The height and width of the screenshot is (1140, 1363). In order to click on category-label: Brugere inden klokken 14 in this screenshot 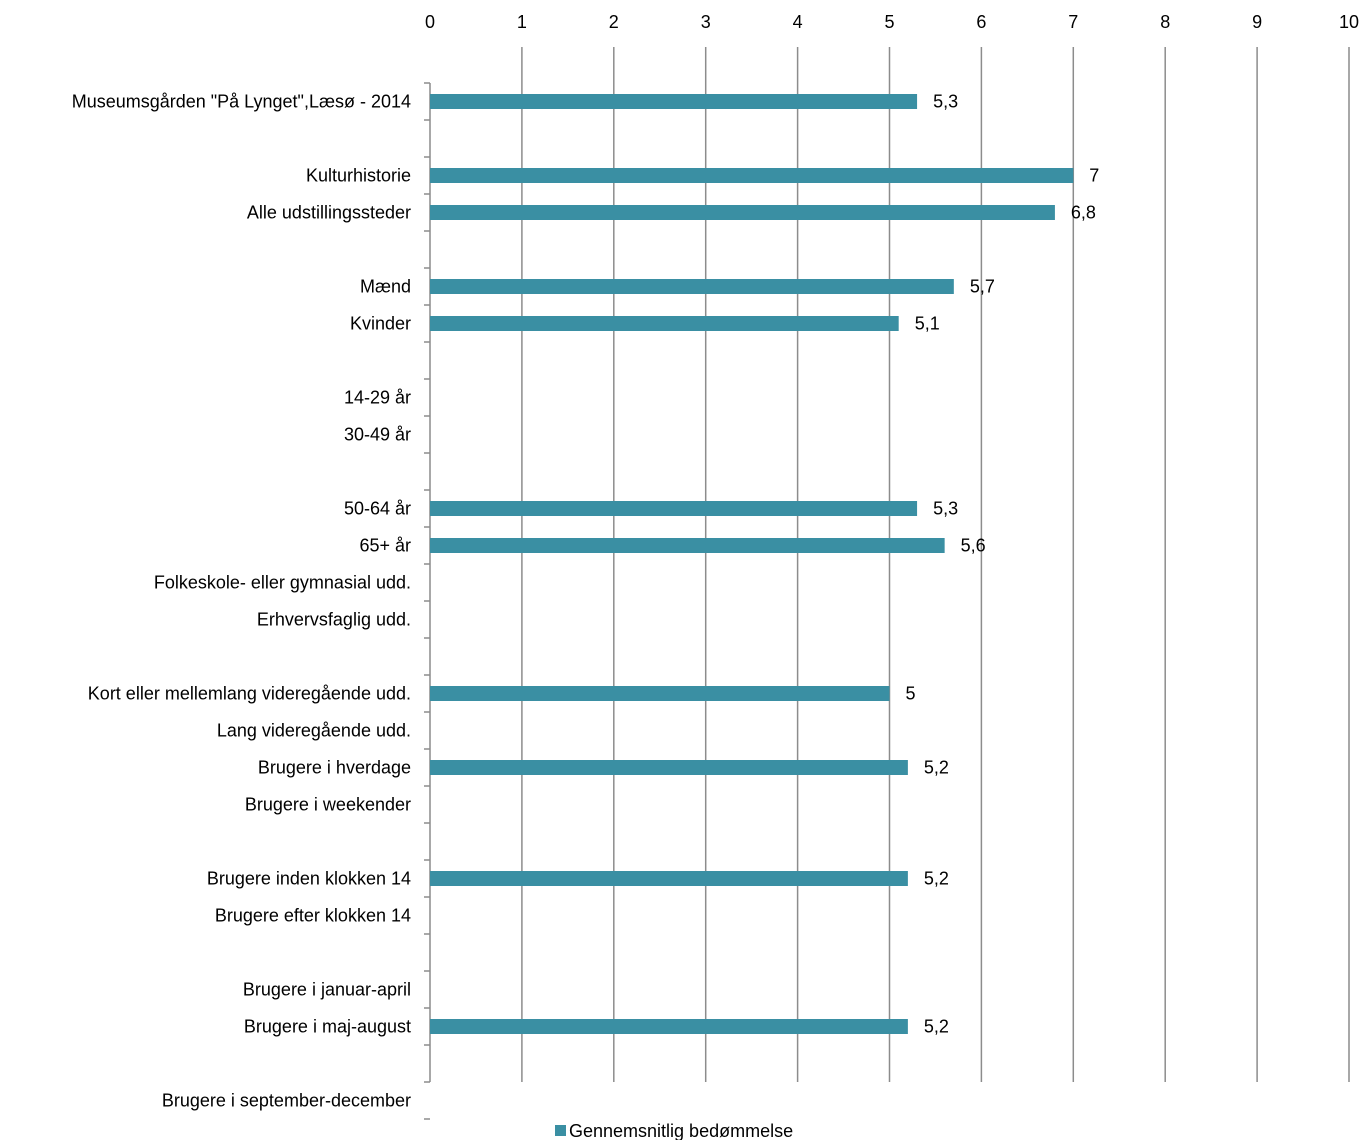, I will do `click(309, 879)`.